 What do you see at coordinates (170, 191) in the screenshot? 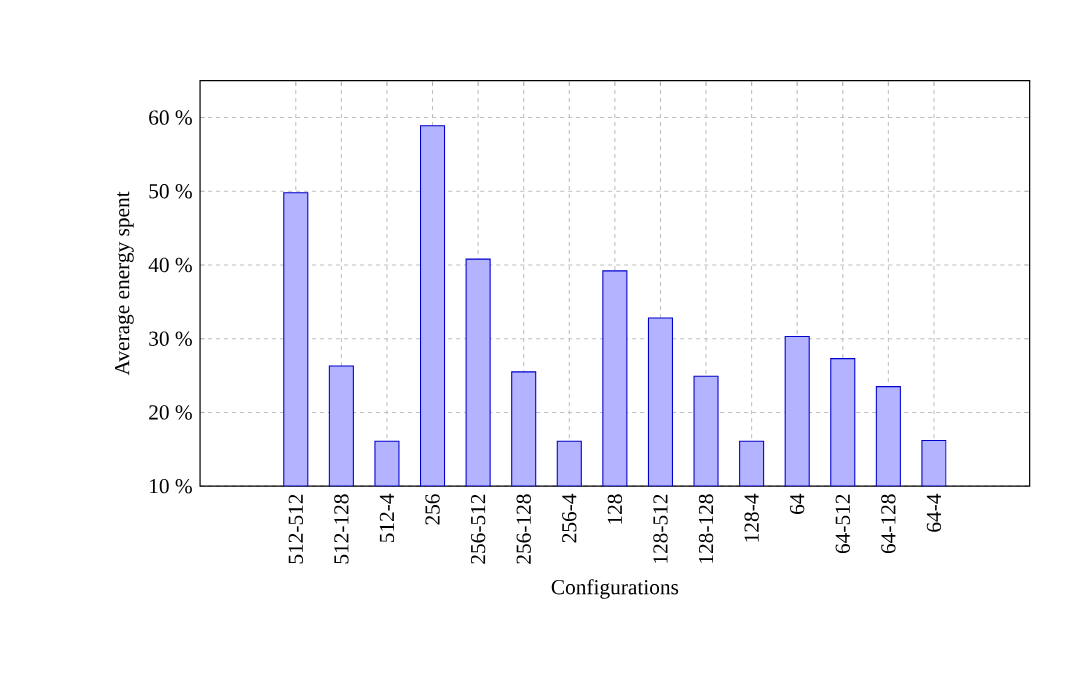
I see `y-tick-label: 50 %` at bounding box center [170, 191].